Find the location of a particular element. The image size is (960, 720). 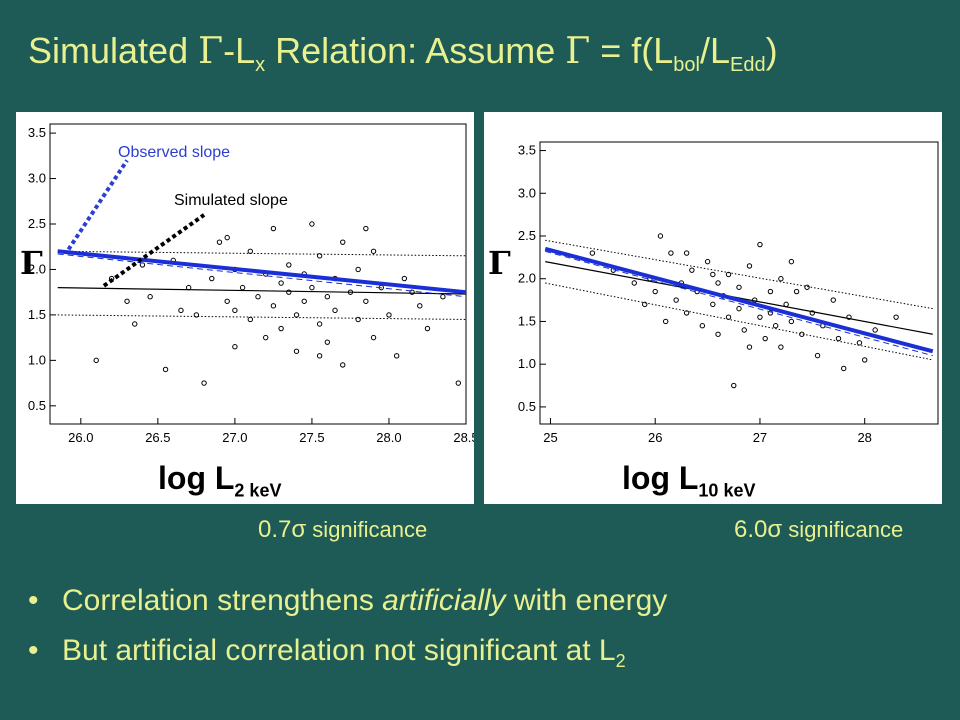

title-sub-edd: Edd is located at coordinates (748, 65).